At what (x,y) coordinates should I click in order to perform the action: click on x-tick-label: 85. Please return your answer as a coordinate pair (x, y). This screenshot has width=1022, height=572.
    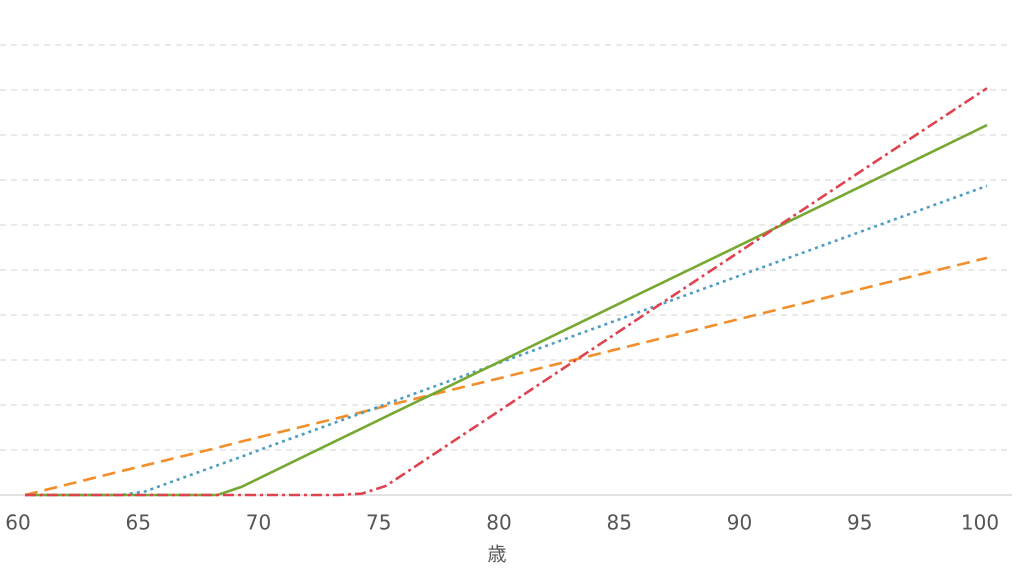
    Looking at the image, I should click on (619, 523).